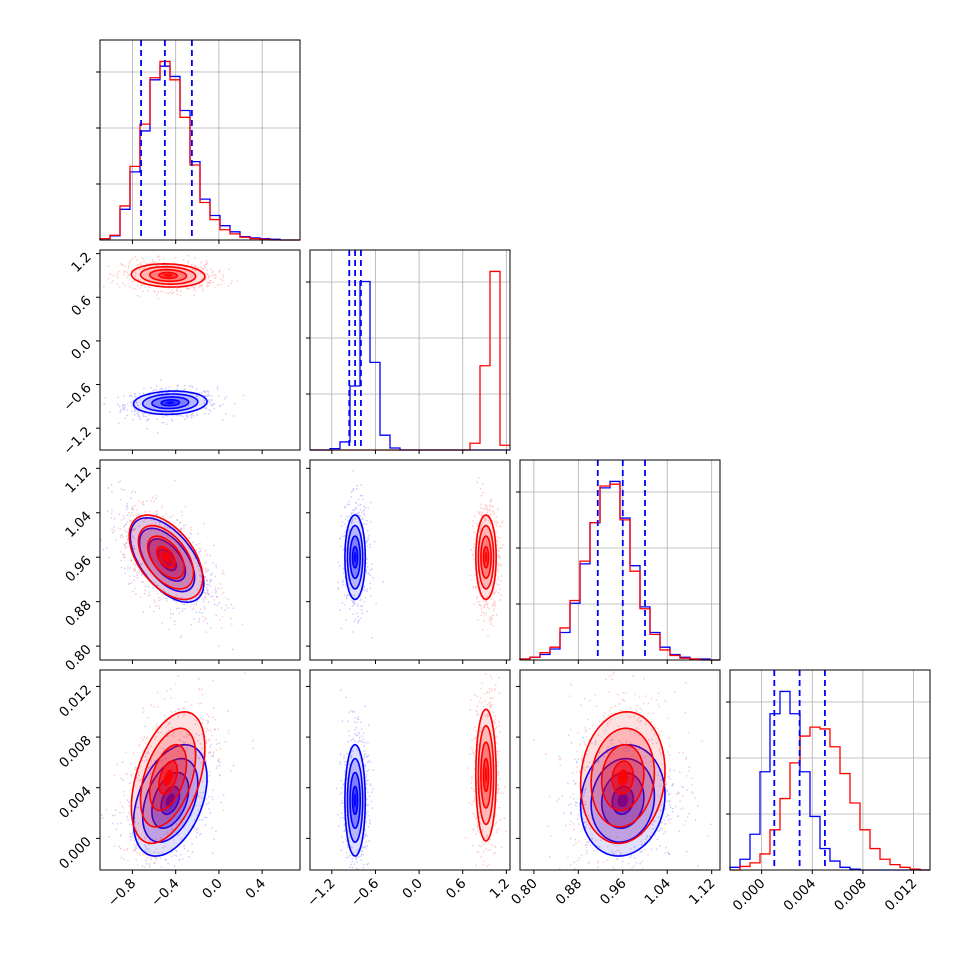 The image size is (970, 970). I want to click on x-tick-label: 0.008, so click(850, 895).